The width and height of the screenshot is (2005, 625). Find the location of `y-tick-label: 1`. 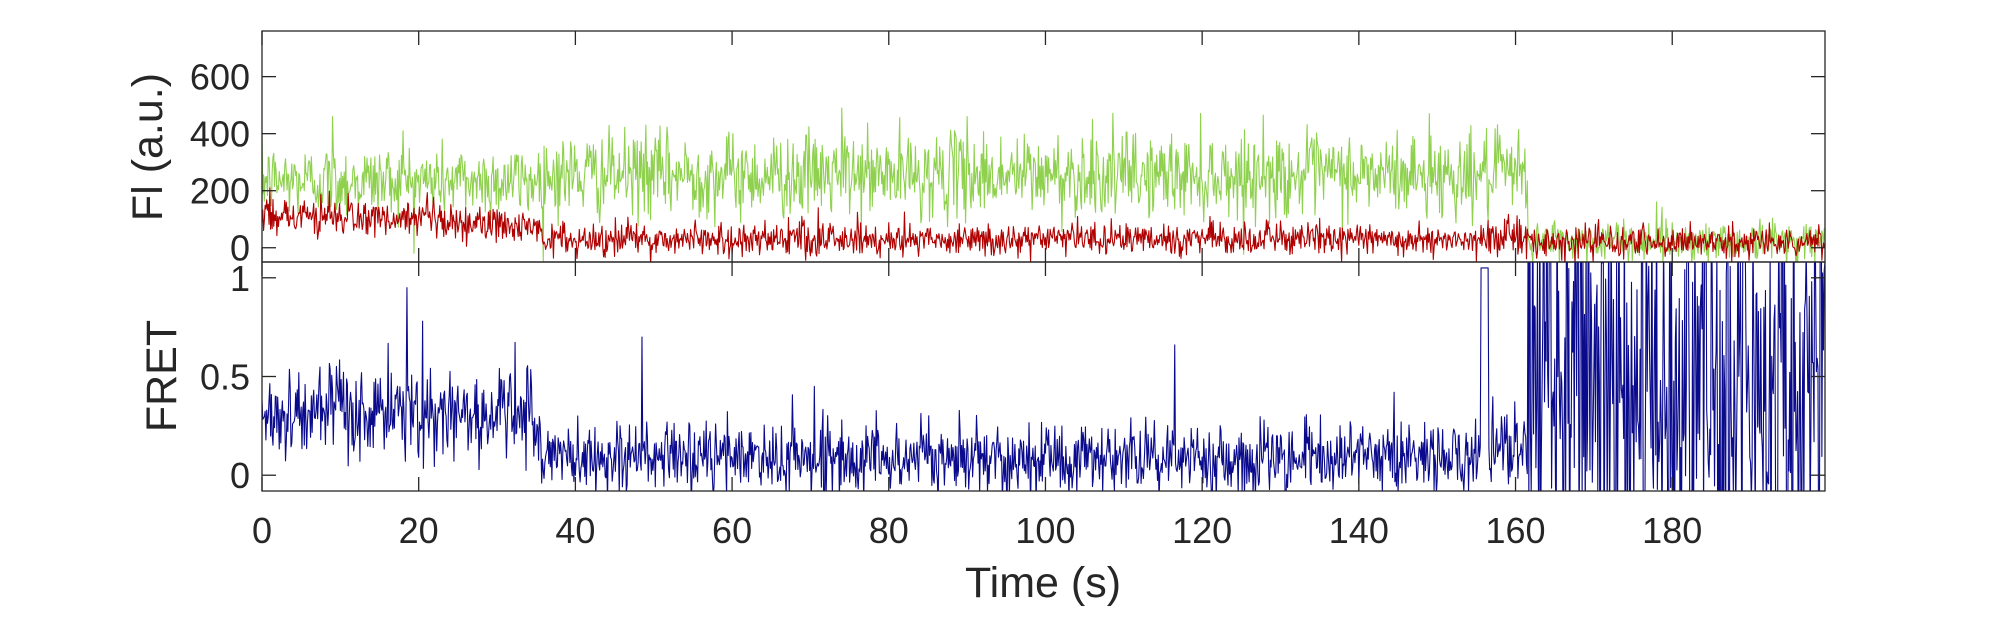

y-tick-label: 1 is located at coordinates (240, 278).